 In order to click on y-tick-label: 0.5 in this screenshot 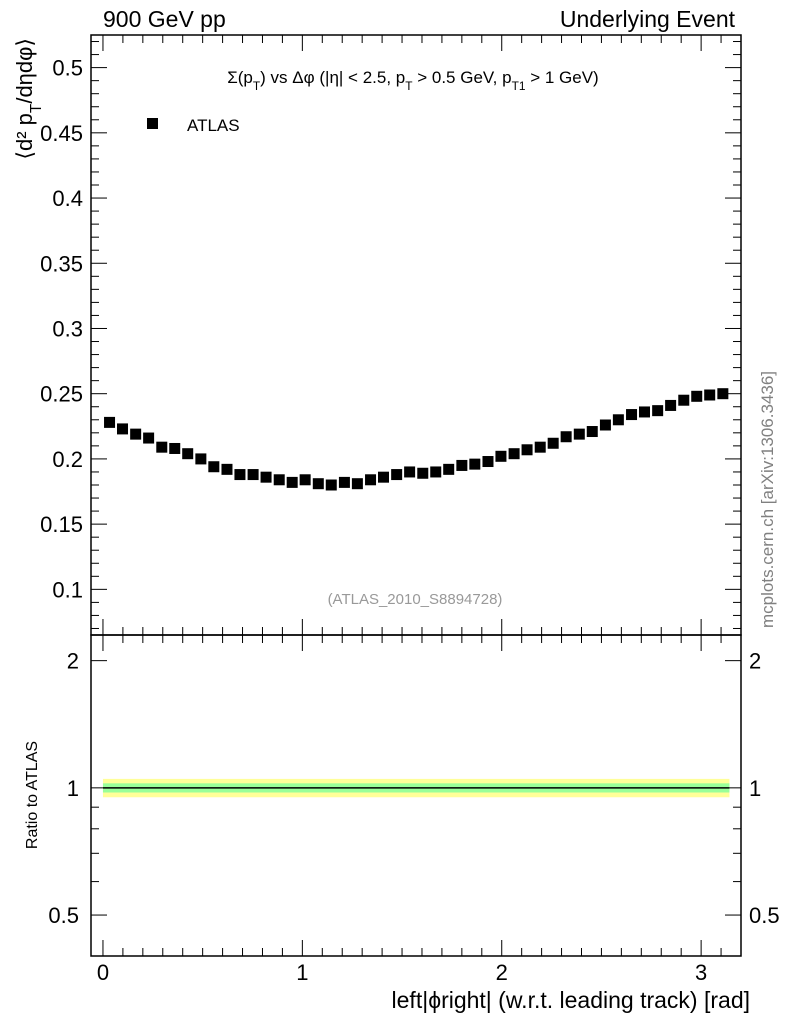, I will do `click(67, 68)`.